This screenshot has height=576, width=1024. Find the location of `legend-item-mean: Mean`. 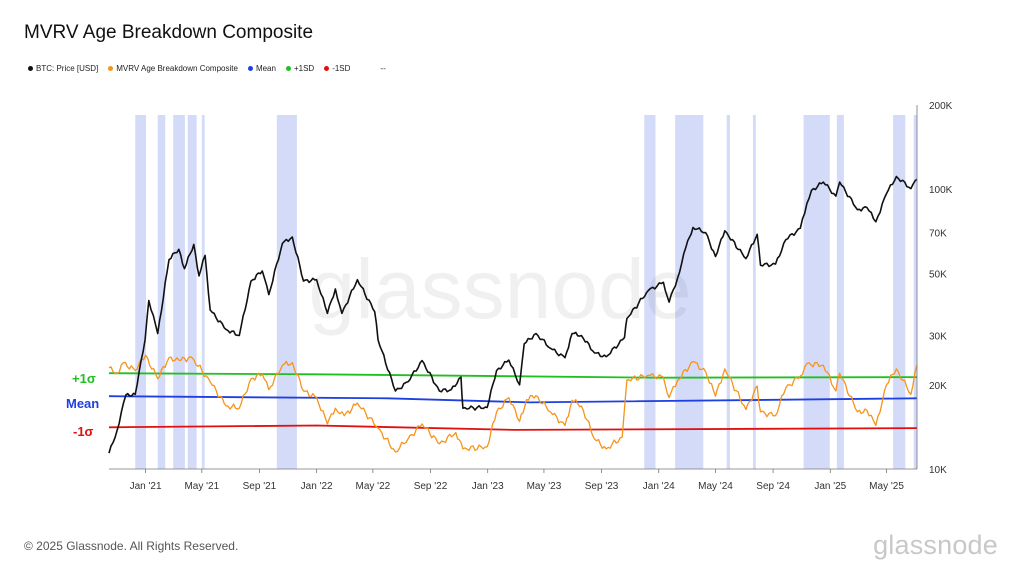

legend-item-mean: Mean is located at coordinates (261, 68).